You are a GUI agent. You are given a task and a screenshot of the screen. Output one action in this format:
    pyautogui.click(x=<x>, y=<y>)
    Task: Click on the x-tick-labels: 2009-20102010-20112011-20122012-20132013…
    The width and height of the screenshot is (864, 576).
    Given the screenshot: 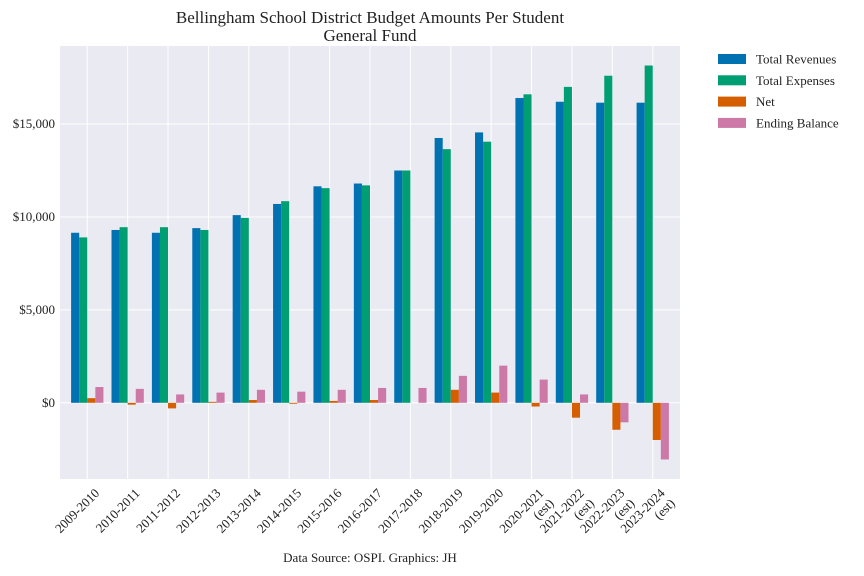 What is the action you would take?
    pyautogui.click(x=365, y=515)
    